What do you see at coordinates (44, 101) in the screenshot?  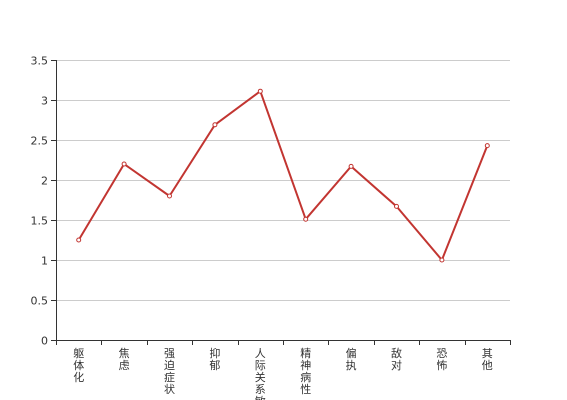 I see `y-tick-label: 3` at bounding box center [44, 101].